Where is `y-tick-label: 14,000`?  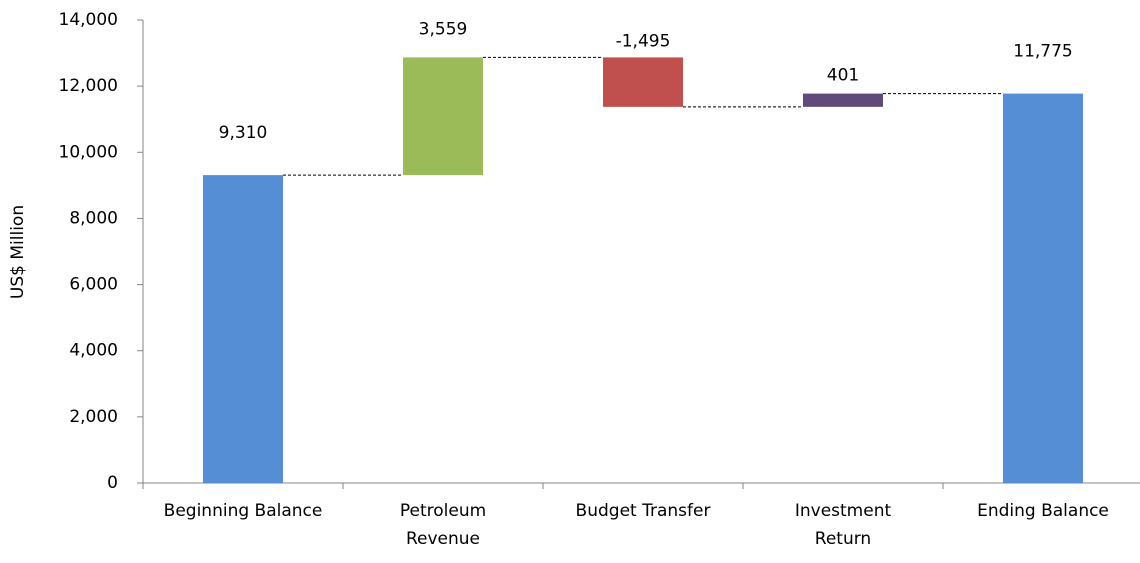 y-tick-label: 14,000 is located at coordinates (88, 20).